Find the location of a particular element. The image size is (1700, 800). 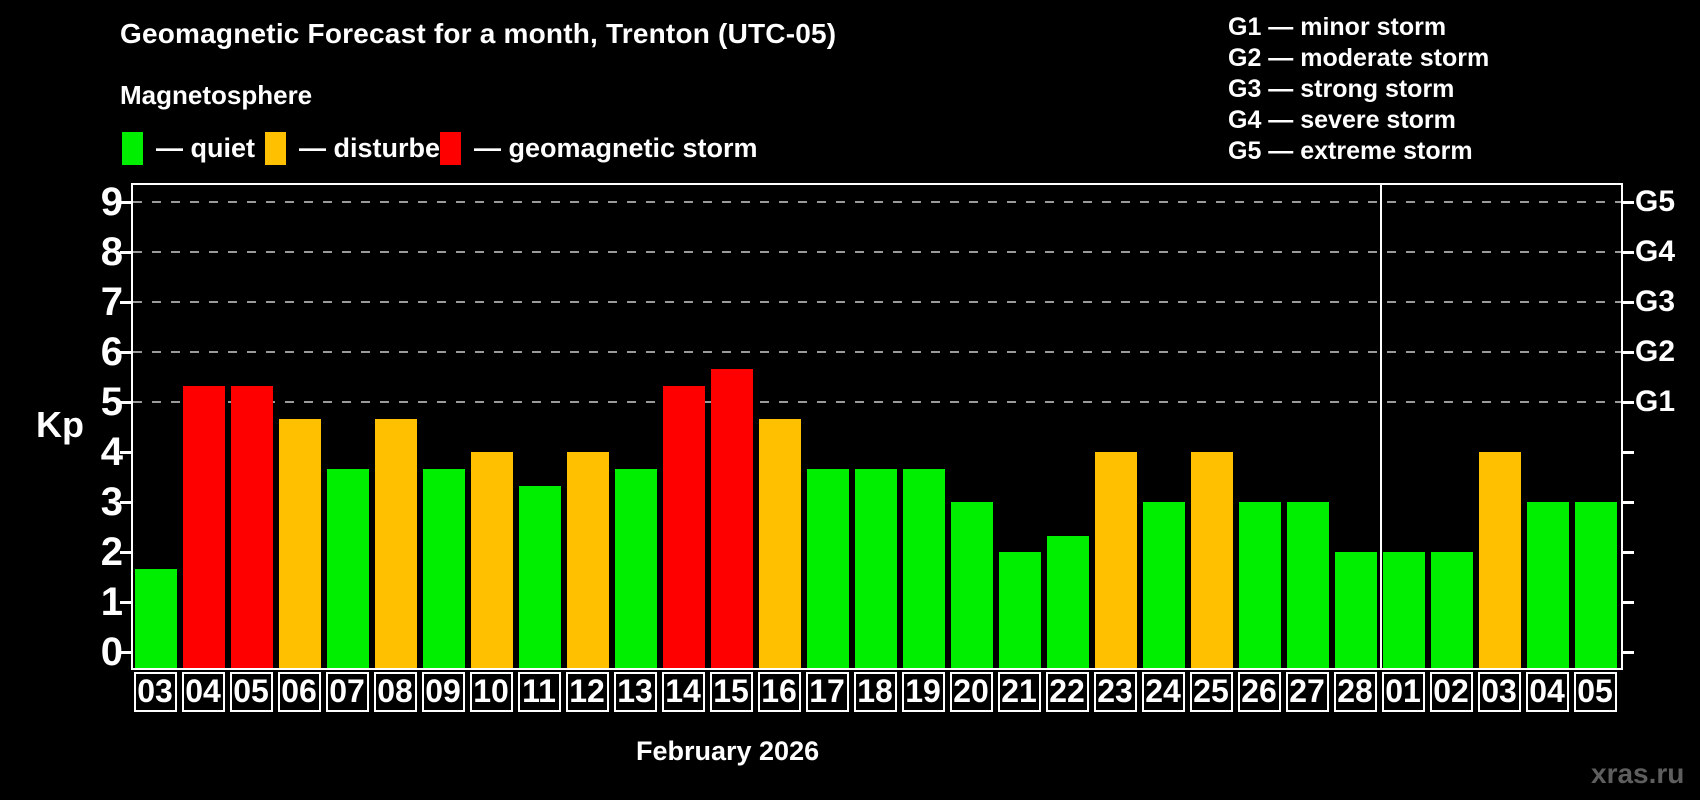

y-axis-title: Kp is located at coordinates (60, 424).